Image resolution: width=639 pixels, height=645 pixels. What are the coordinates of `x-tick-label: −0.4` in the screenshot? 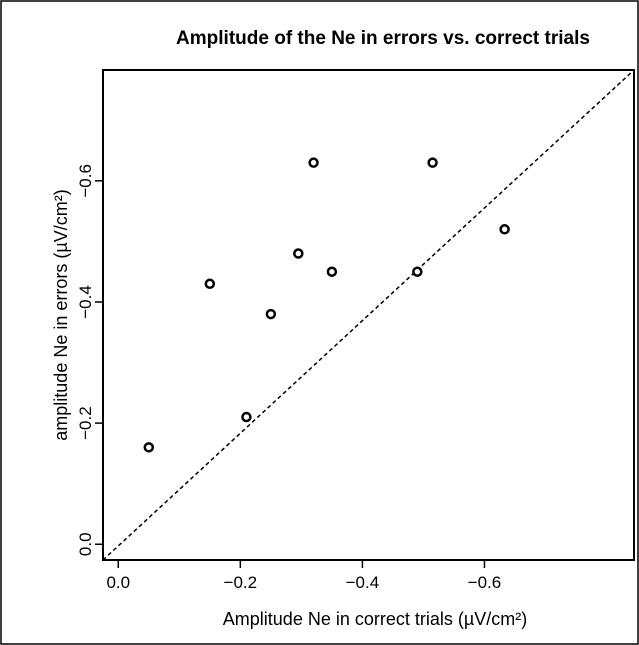 It's located at (363, 582).